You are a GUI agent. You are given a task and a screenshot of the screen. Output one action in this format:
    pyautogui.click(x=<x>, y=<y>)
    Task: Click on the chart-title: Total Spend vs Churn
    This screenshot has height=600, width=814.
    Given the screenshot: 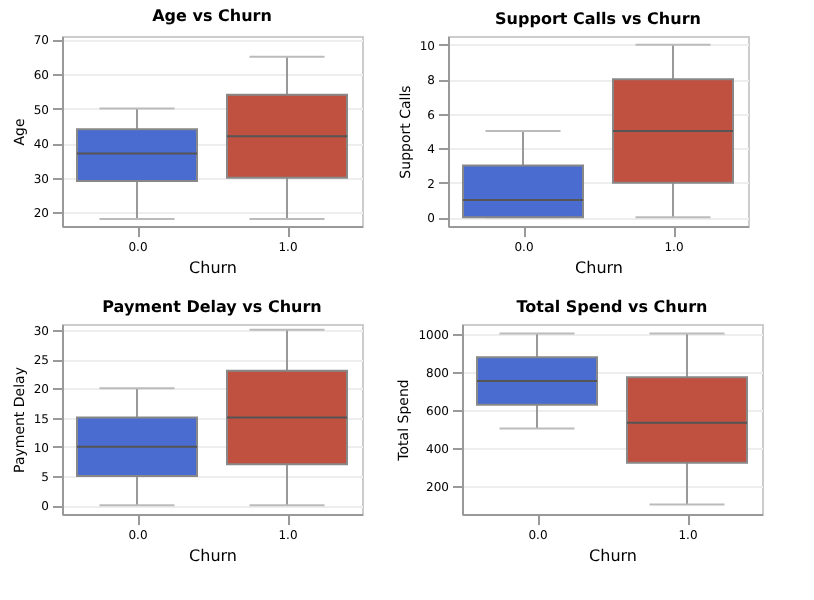 What is the action you would take?
    pyautogui.click(x=612, y=307)
    